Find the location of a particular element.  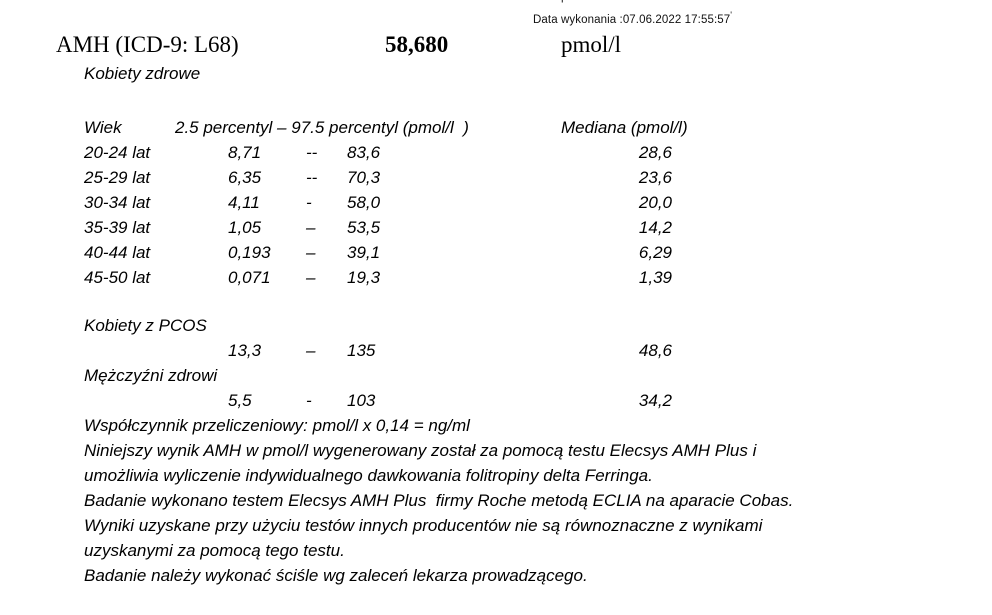

range-high: 19,3 is located at coordinates (364, 277).